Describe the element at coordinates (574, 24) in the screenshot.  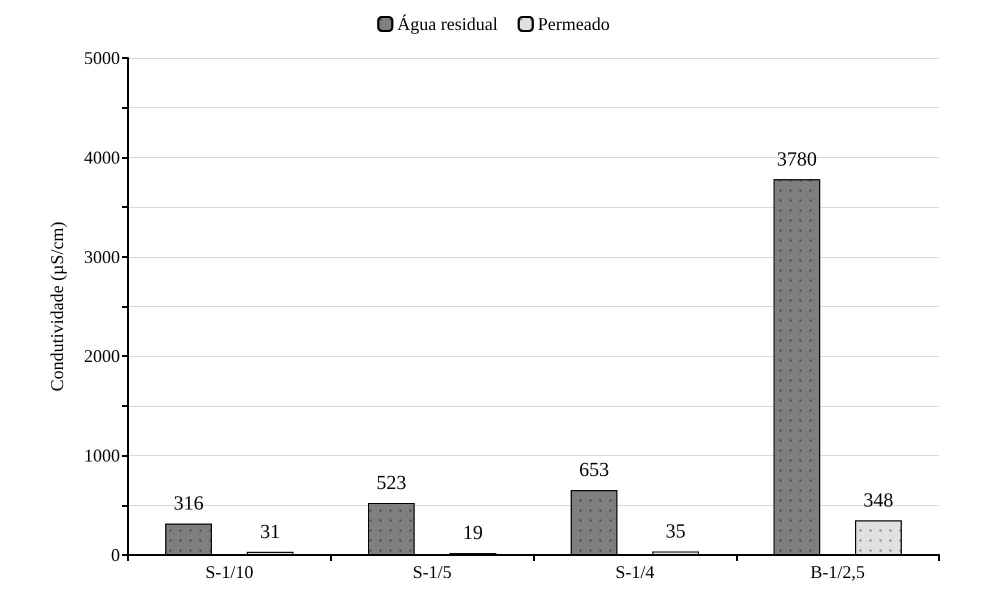
I see `legend-label: Permeado` at that location.